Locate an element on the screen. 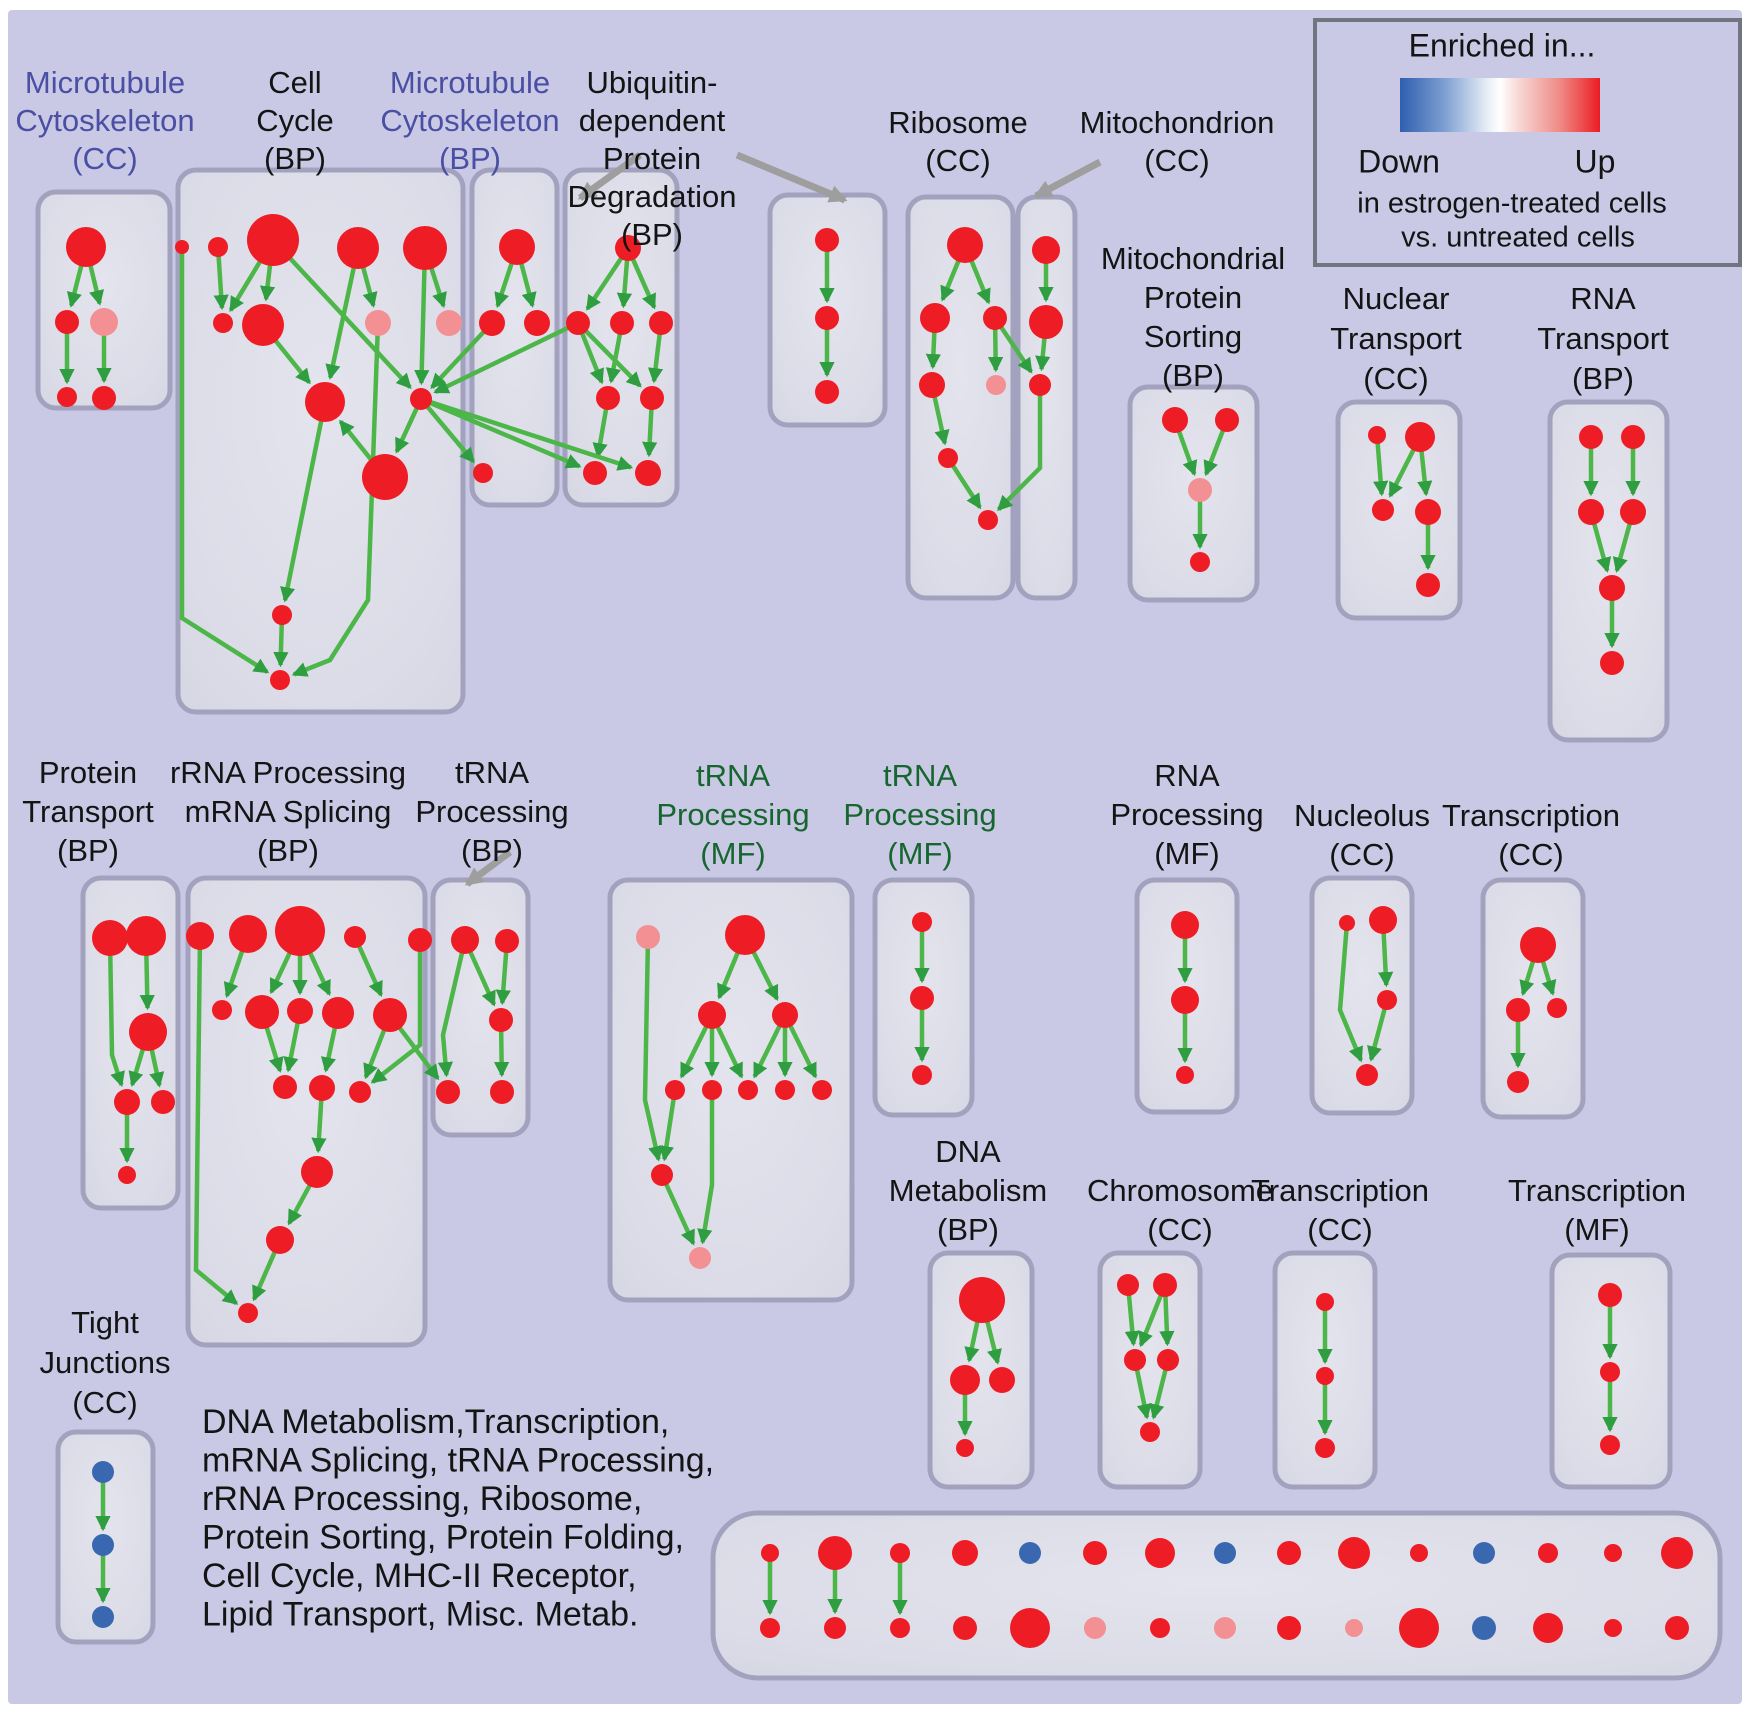 Image resolution: width=1750 pixels, height=1715 pixels. cluster-box-cell_cycle is located at coordinates (320, 441).